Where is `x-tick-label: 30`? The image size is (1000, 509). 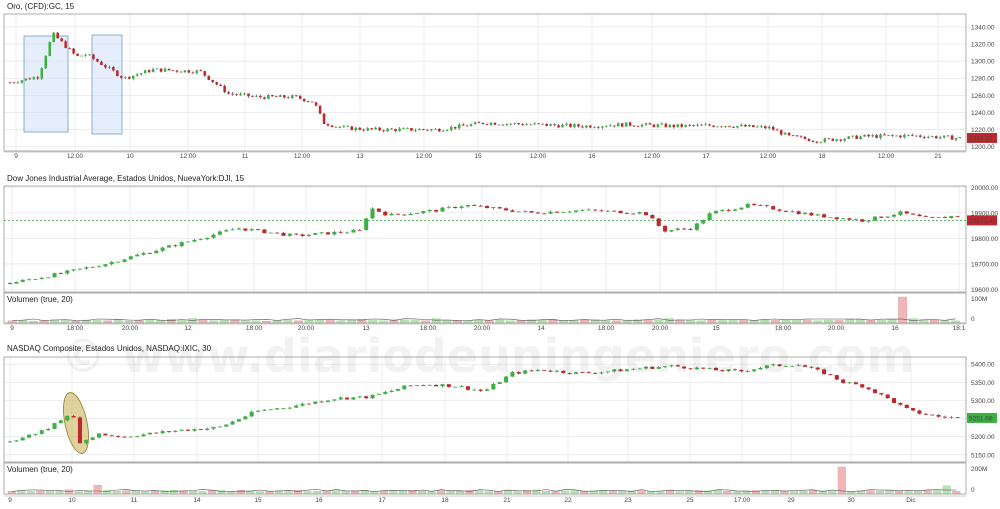 x-tick-label: 30 is located at coordinates (851, 500).